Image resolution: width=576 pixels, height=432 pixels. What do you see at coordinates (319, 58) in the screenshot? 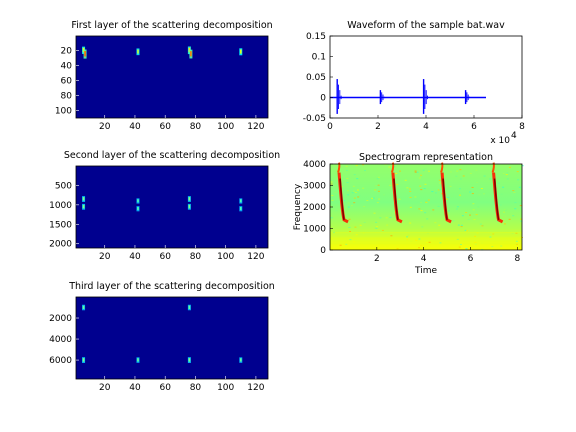
I see `y-tick-label: 0.1` at bounding box center [319, 58].